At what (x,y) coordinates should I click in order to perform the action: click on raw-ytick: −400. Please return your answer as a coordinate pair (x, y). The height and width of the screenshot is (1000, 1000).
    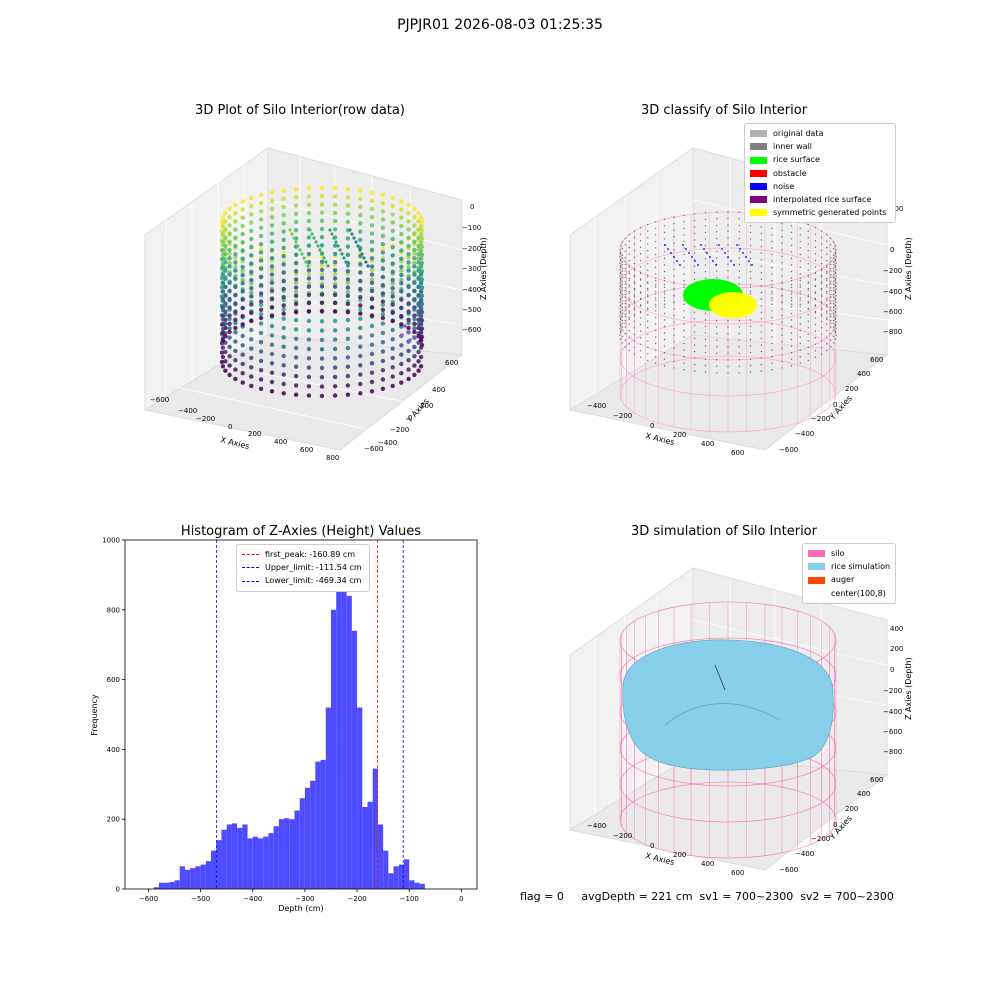
    Looking at the image, I should click on (387, 443).